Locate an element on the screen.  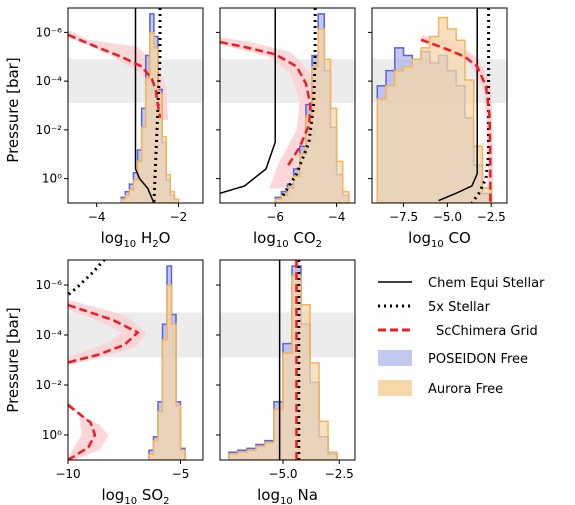
x-tick-label: −7.5 is located at coordinates (403, 217).